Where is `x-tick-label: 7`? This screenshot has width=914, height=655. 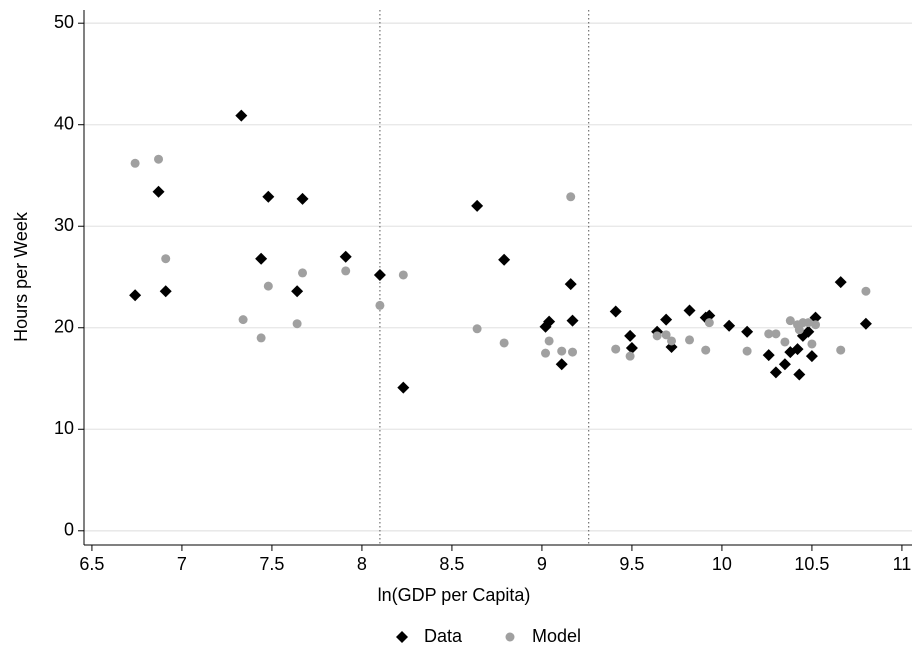
x-tick-label: 7 is located at coordinates (182, 564).